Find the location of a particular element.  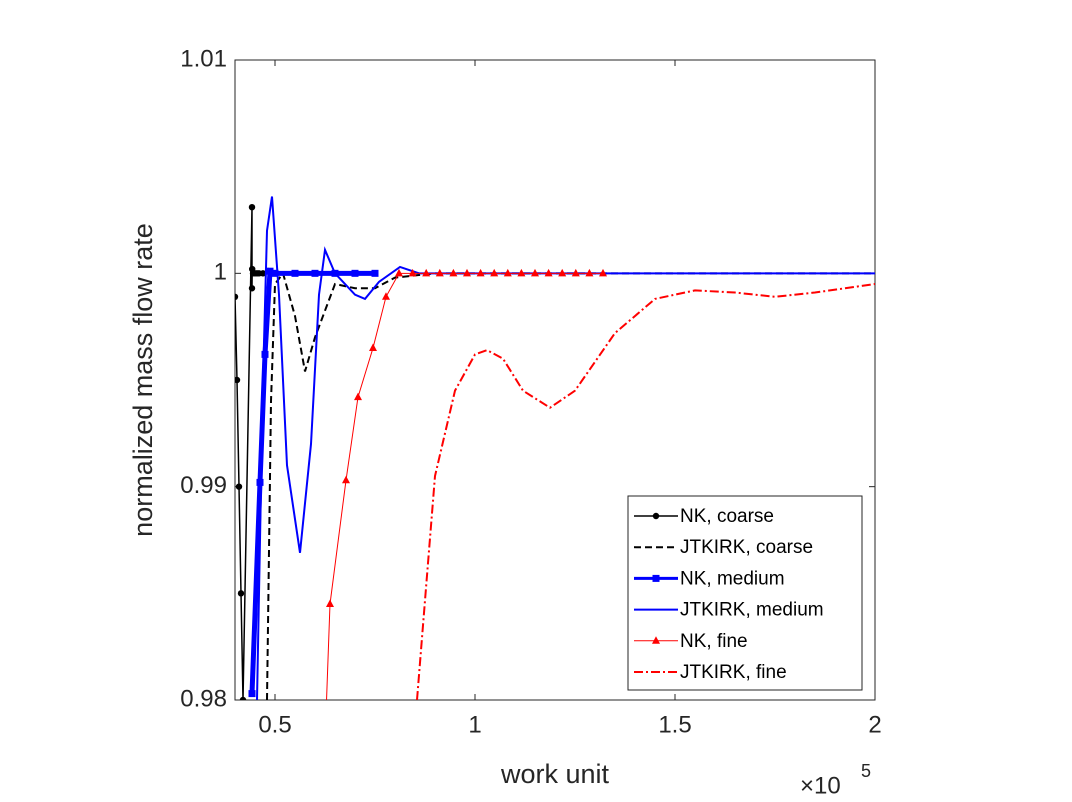

series-line is located at coordinates (464, 486).